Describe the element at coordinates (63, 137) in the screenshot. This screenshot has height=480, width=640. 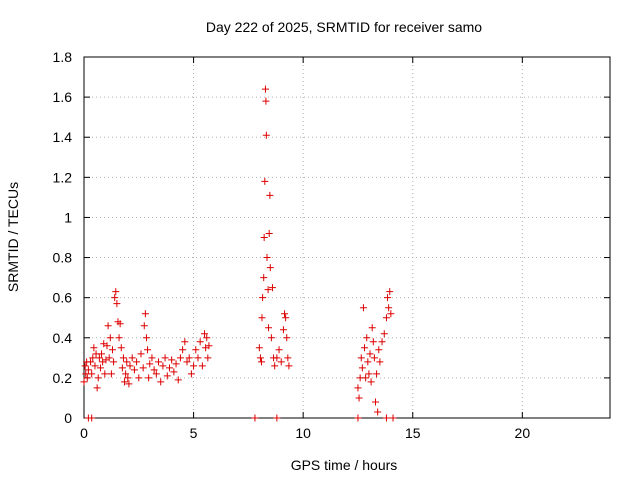
I see `y-tick-label: 1.4` at that location.